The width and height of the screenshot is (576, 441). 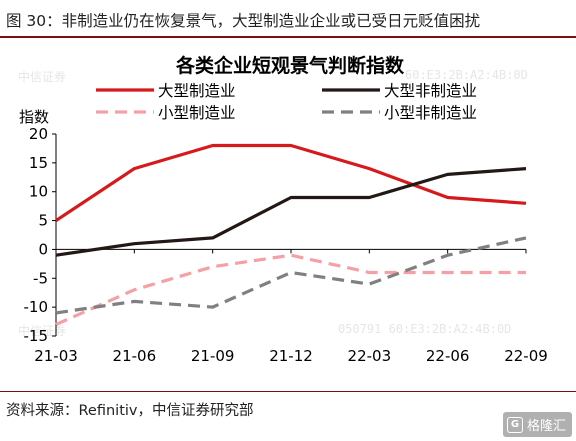 I want to click on y-tick-label: -15, so click(x=36, y=336).